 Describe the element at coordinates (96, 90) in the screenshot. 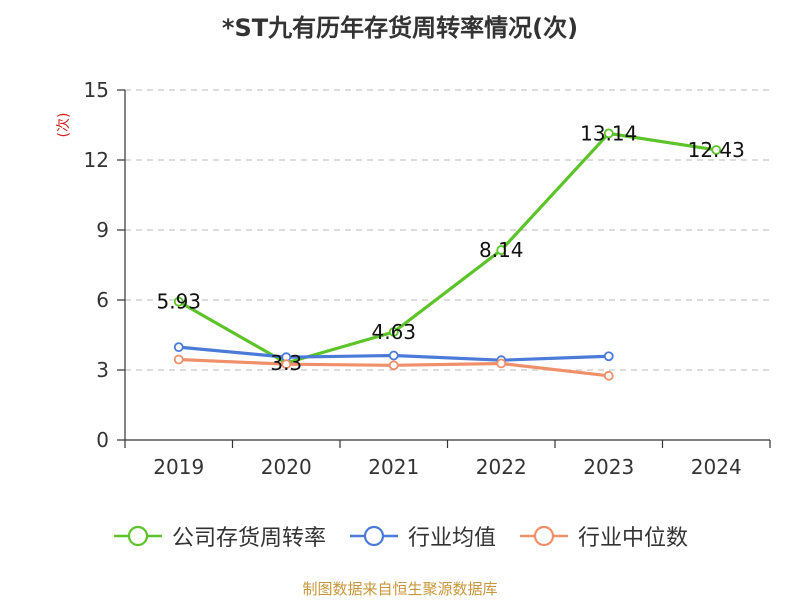

I see `y-tick-label: 15` at that location.